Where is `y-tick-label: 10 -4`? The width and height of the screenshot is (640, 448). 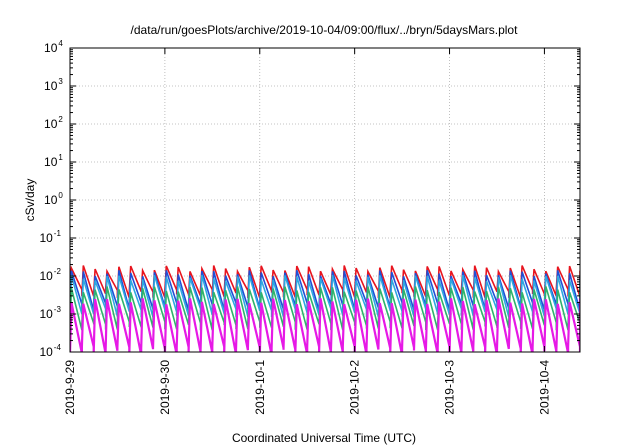 y-tick-label: 10 -4 is located at coordinates (50, 351).